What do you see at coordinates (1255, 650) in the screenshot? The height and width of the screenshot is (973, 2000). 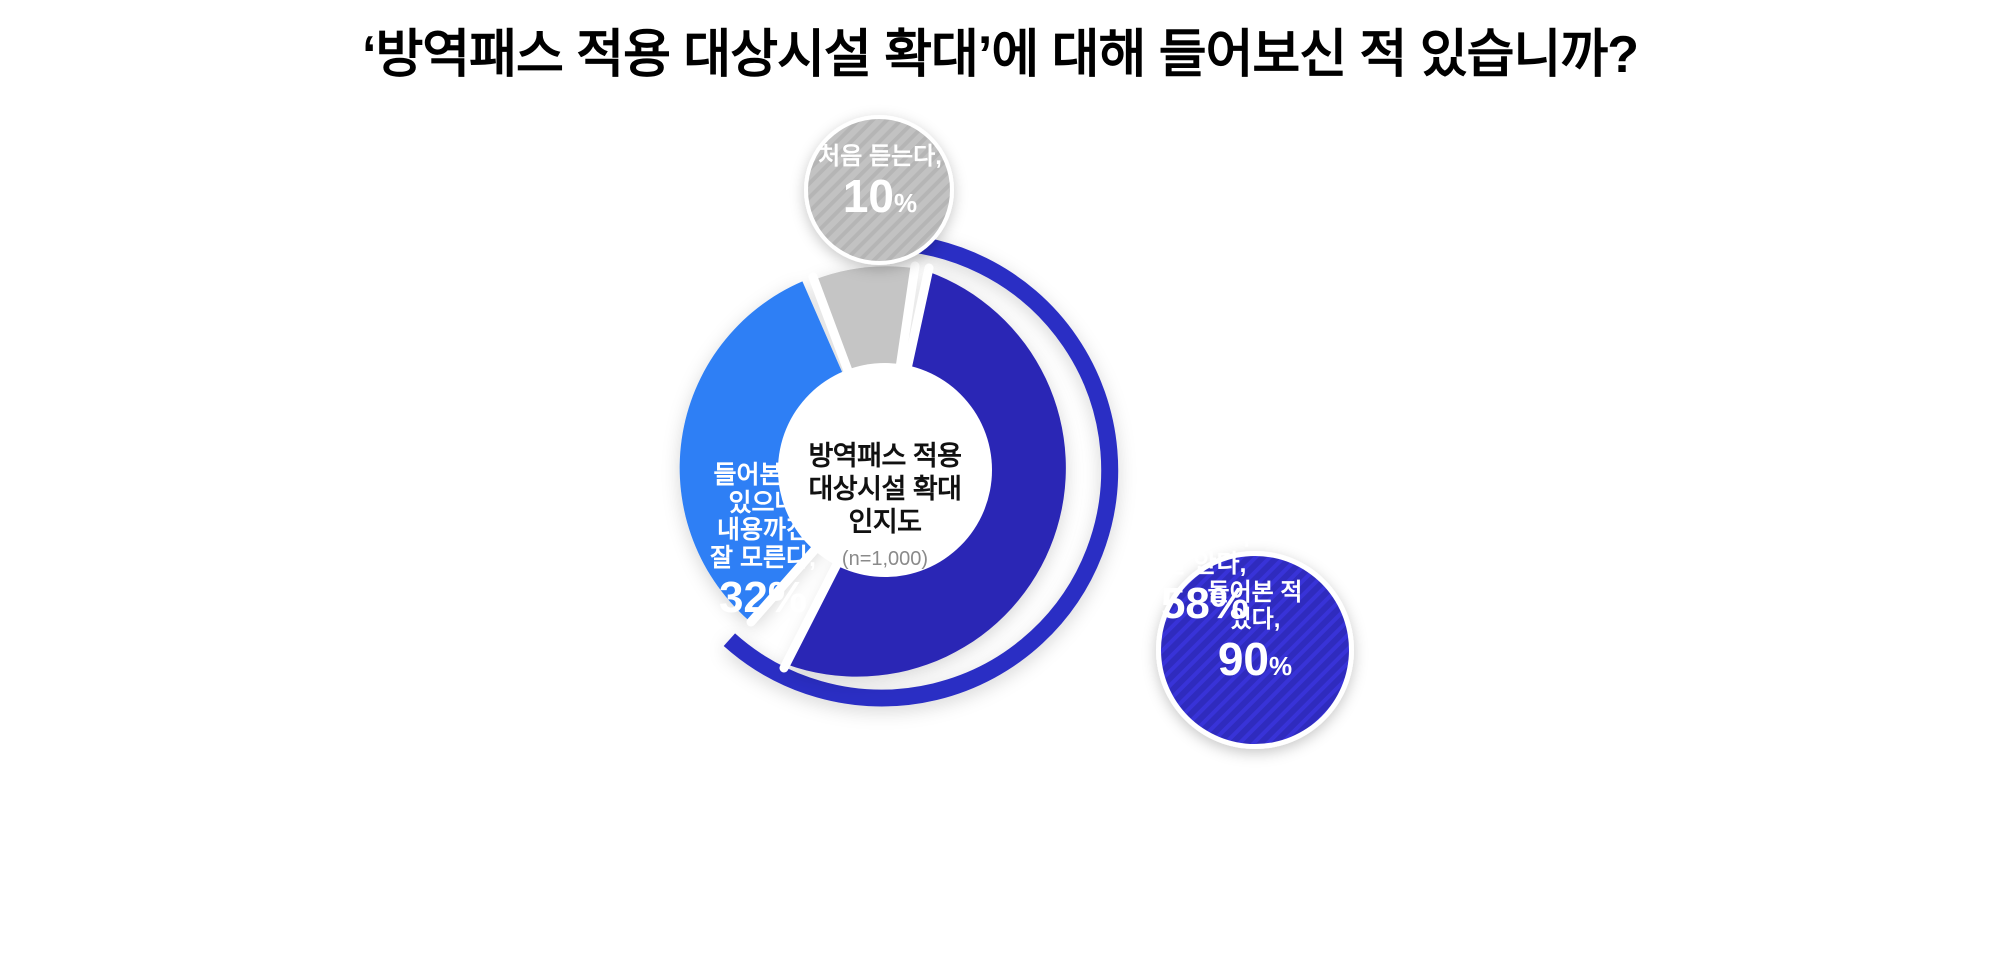 I see `bubble-heard-total` at bounding box center [1255, 650].